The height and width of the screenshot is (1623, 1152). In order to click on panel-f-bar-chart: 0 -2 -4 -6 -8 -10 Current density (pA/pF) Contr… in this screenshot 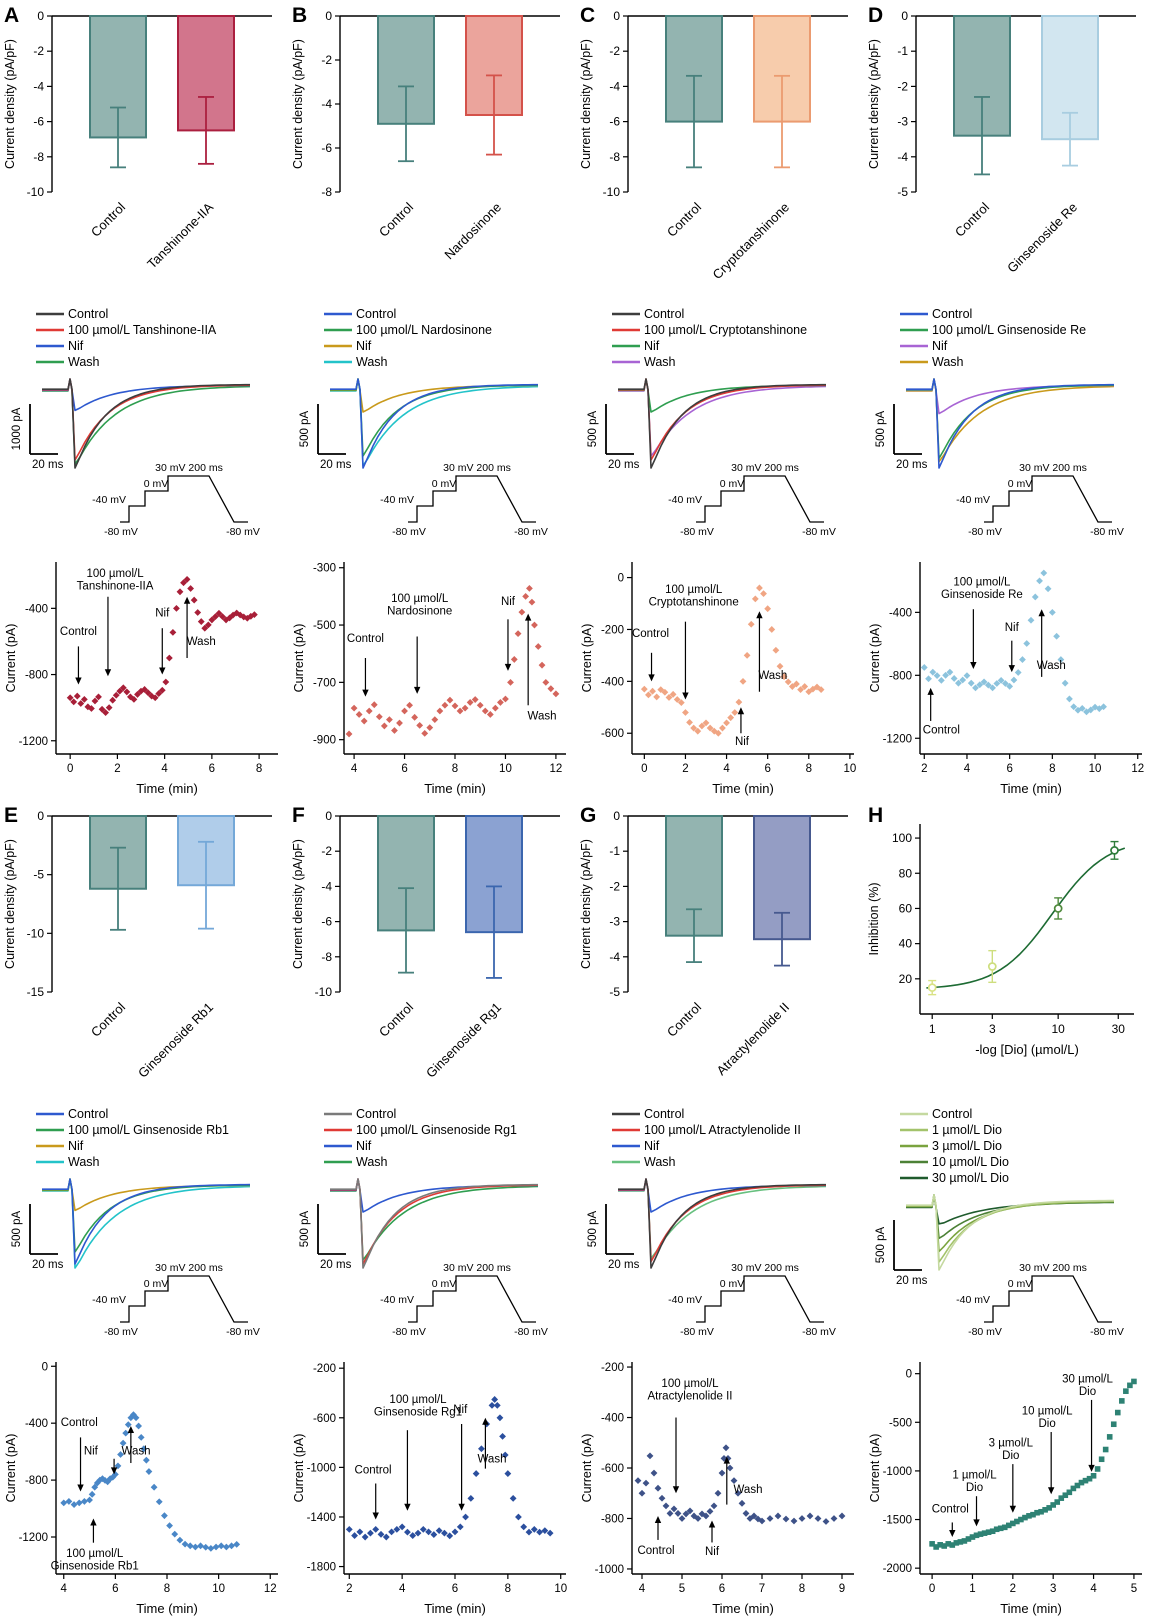, I will do `click(432, 950)`.